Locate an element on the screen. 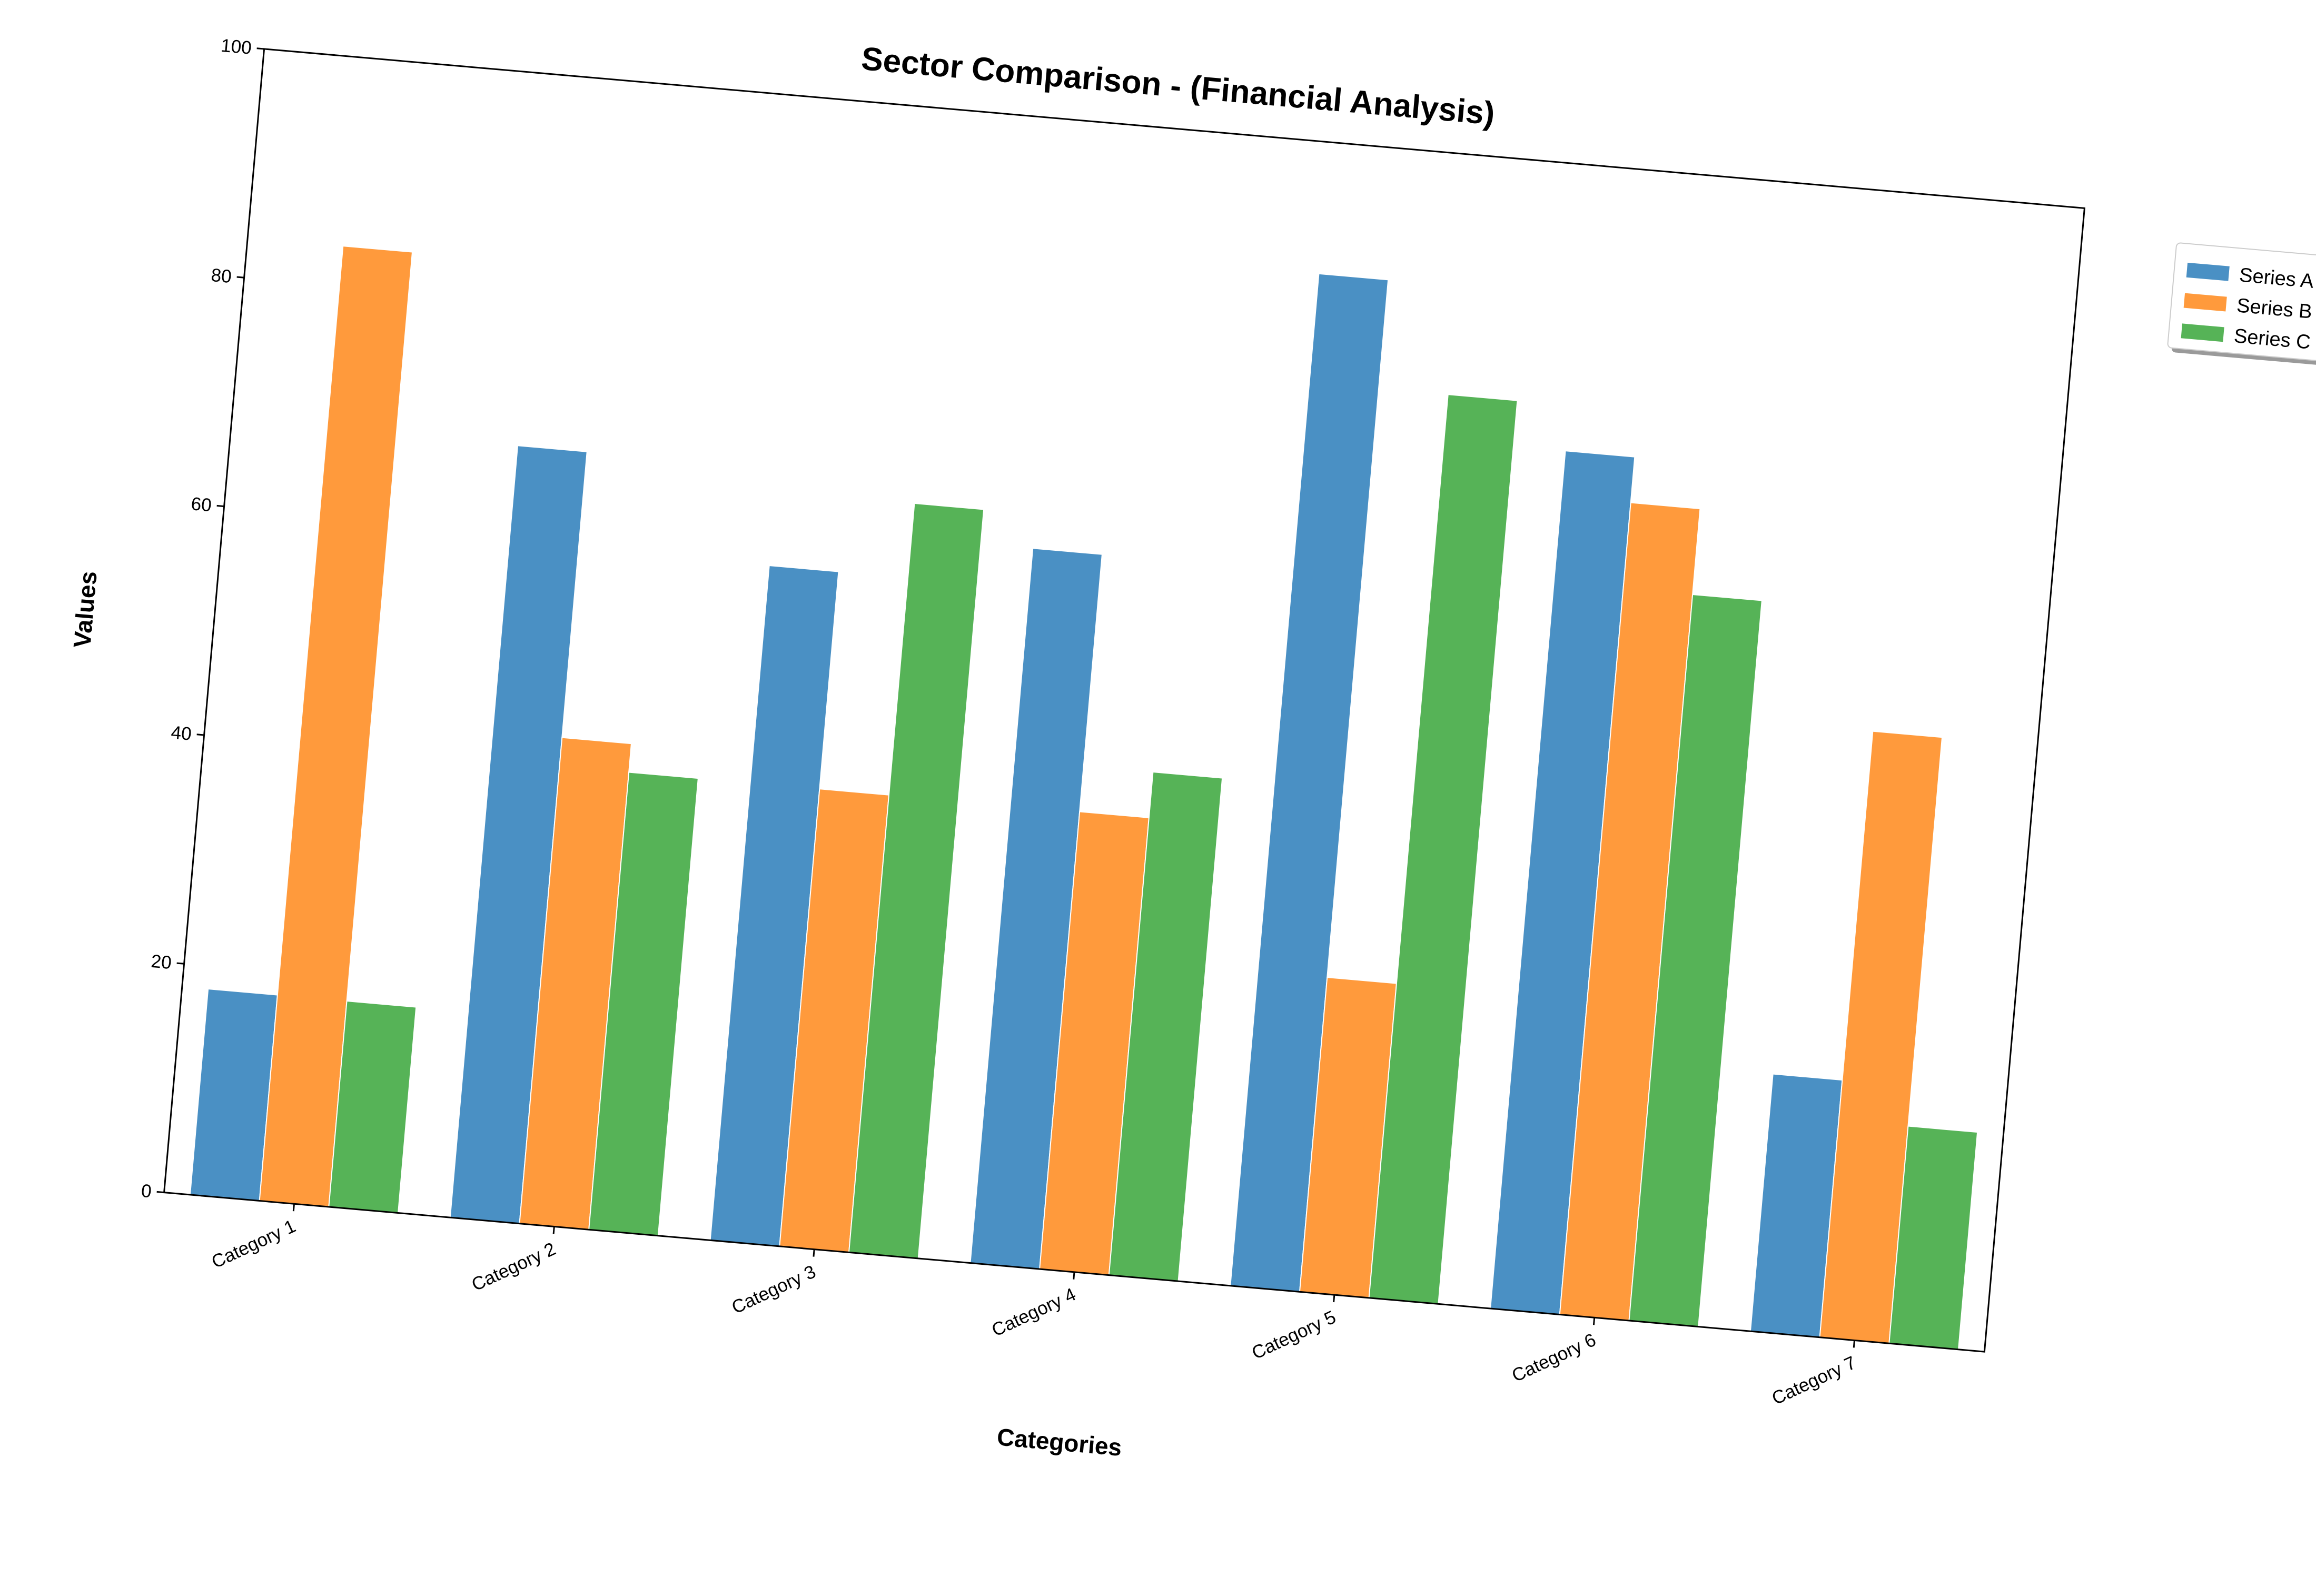  x-tick-label: Category 7 is located at coordinates (1814, 1381).